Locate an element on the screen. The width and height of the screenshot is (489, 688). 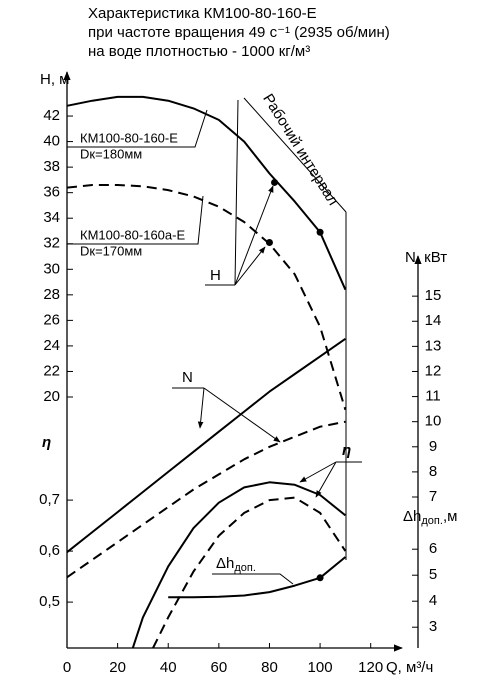
x-axis-label: Q, м³/ч is located at coordinates (409, 667).